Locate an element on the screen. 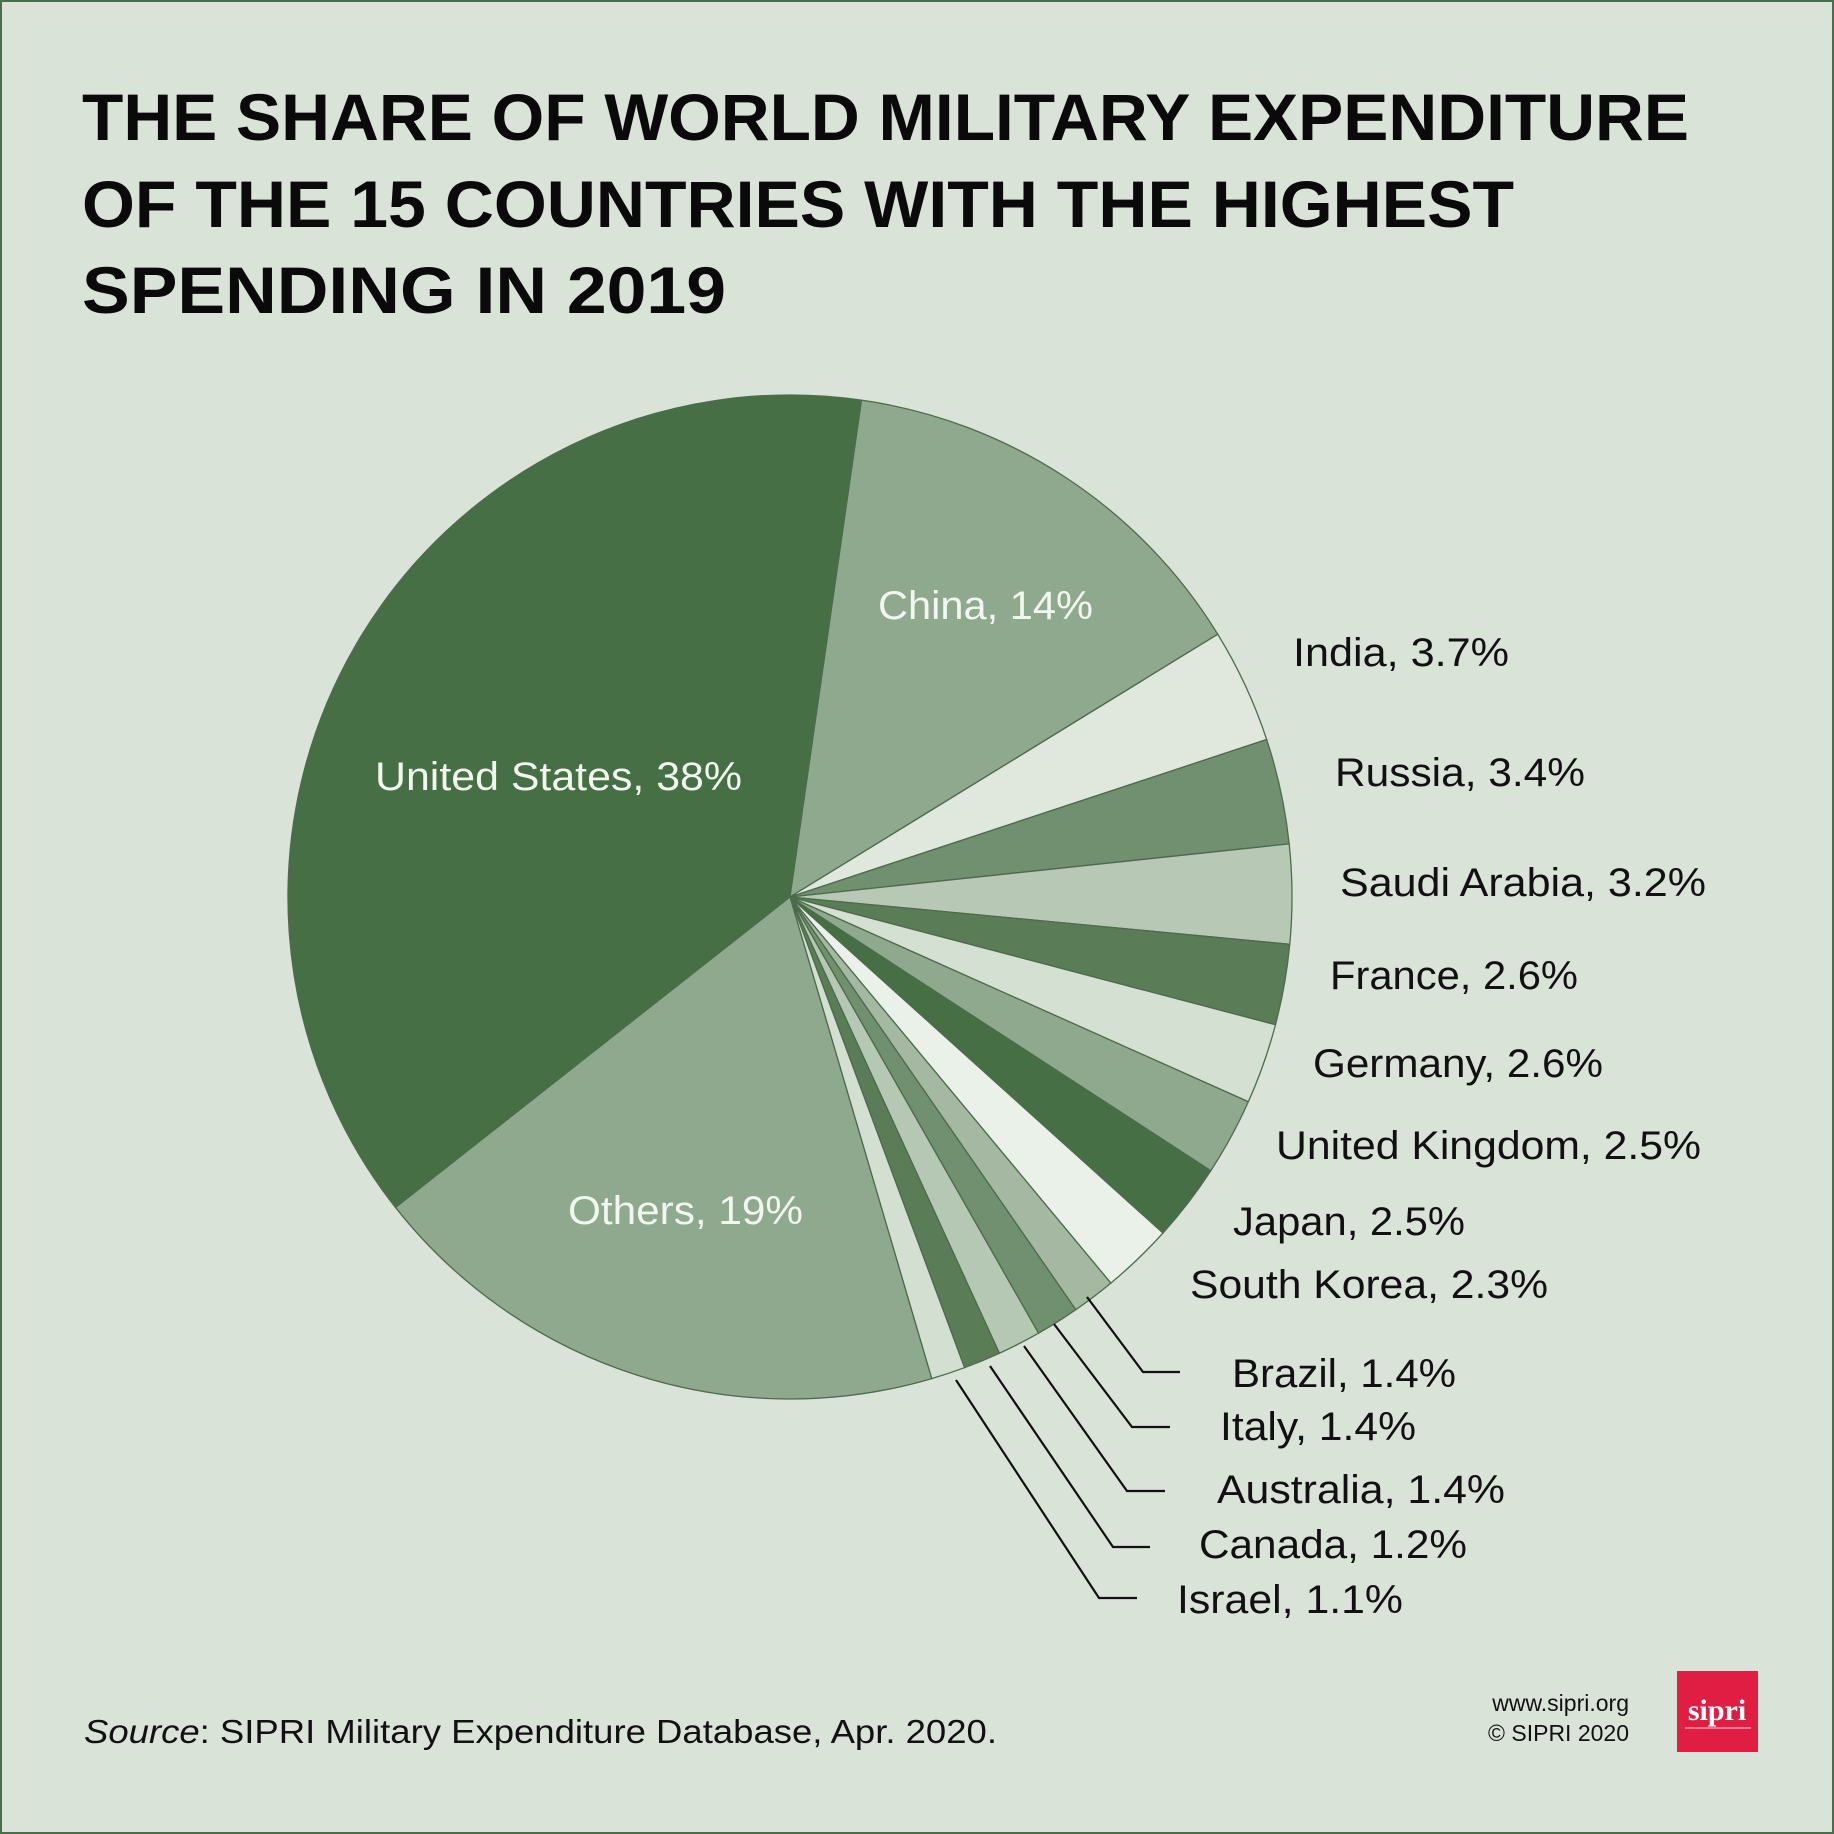 This screenshot has width=1834, height=1834. slice-label-france: France, 2.6% is located at coordinates (1454, 976).